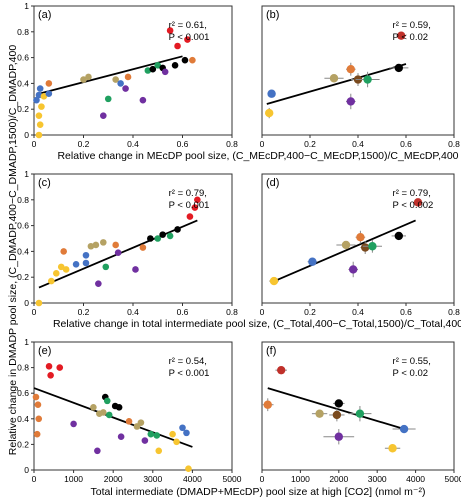 The height and width of the screenshot is (500, 461). Describe the element at coordinates (453, 479) in the screenshot. I see `x-tick-label: 5000` at that location.